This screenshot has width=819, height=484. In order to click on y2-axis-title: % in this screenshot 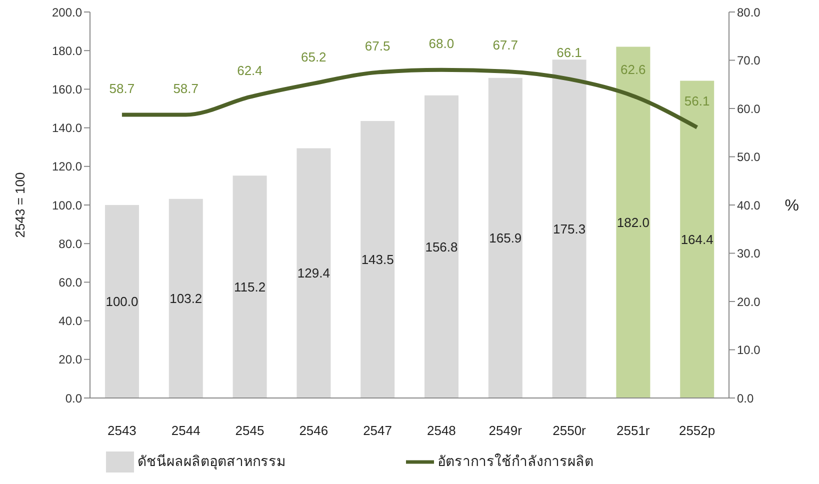, I will do `click(791, 206)`.